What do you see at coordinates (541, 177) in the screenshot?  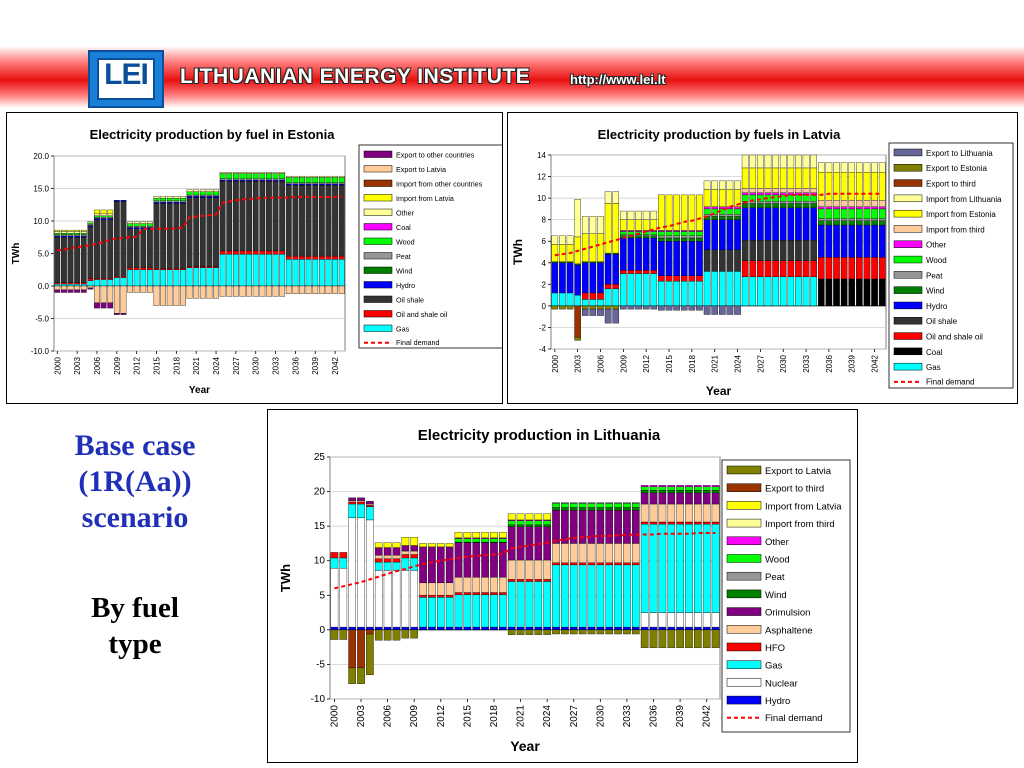 I see `y-tick-label: 12` at bounding box center [541, 177].